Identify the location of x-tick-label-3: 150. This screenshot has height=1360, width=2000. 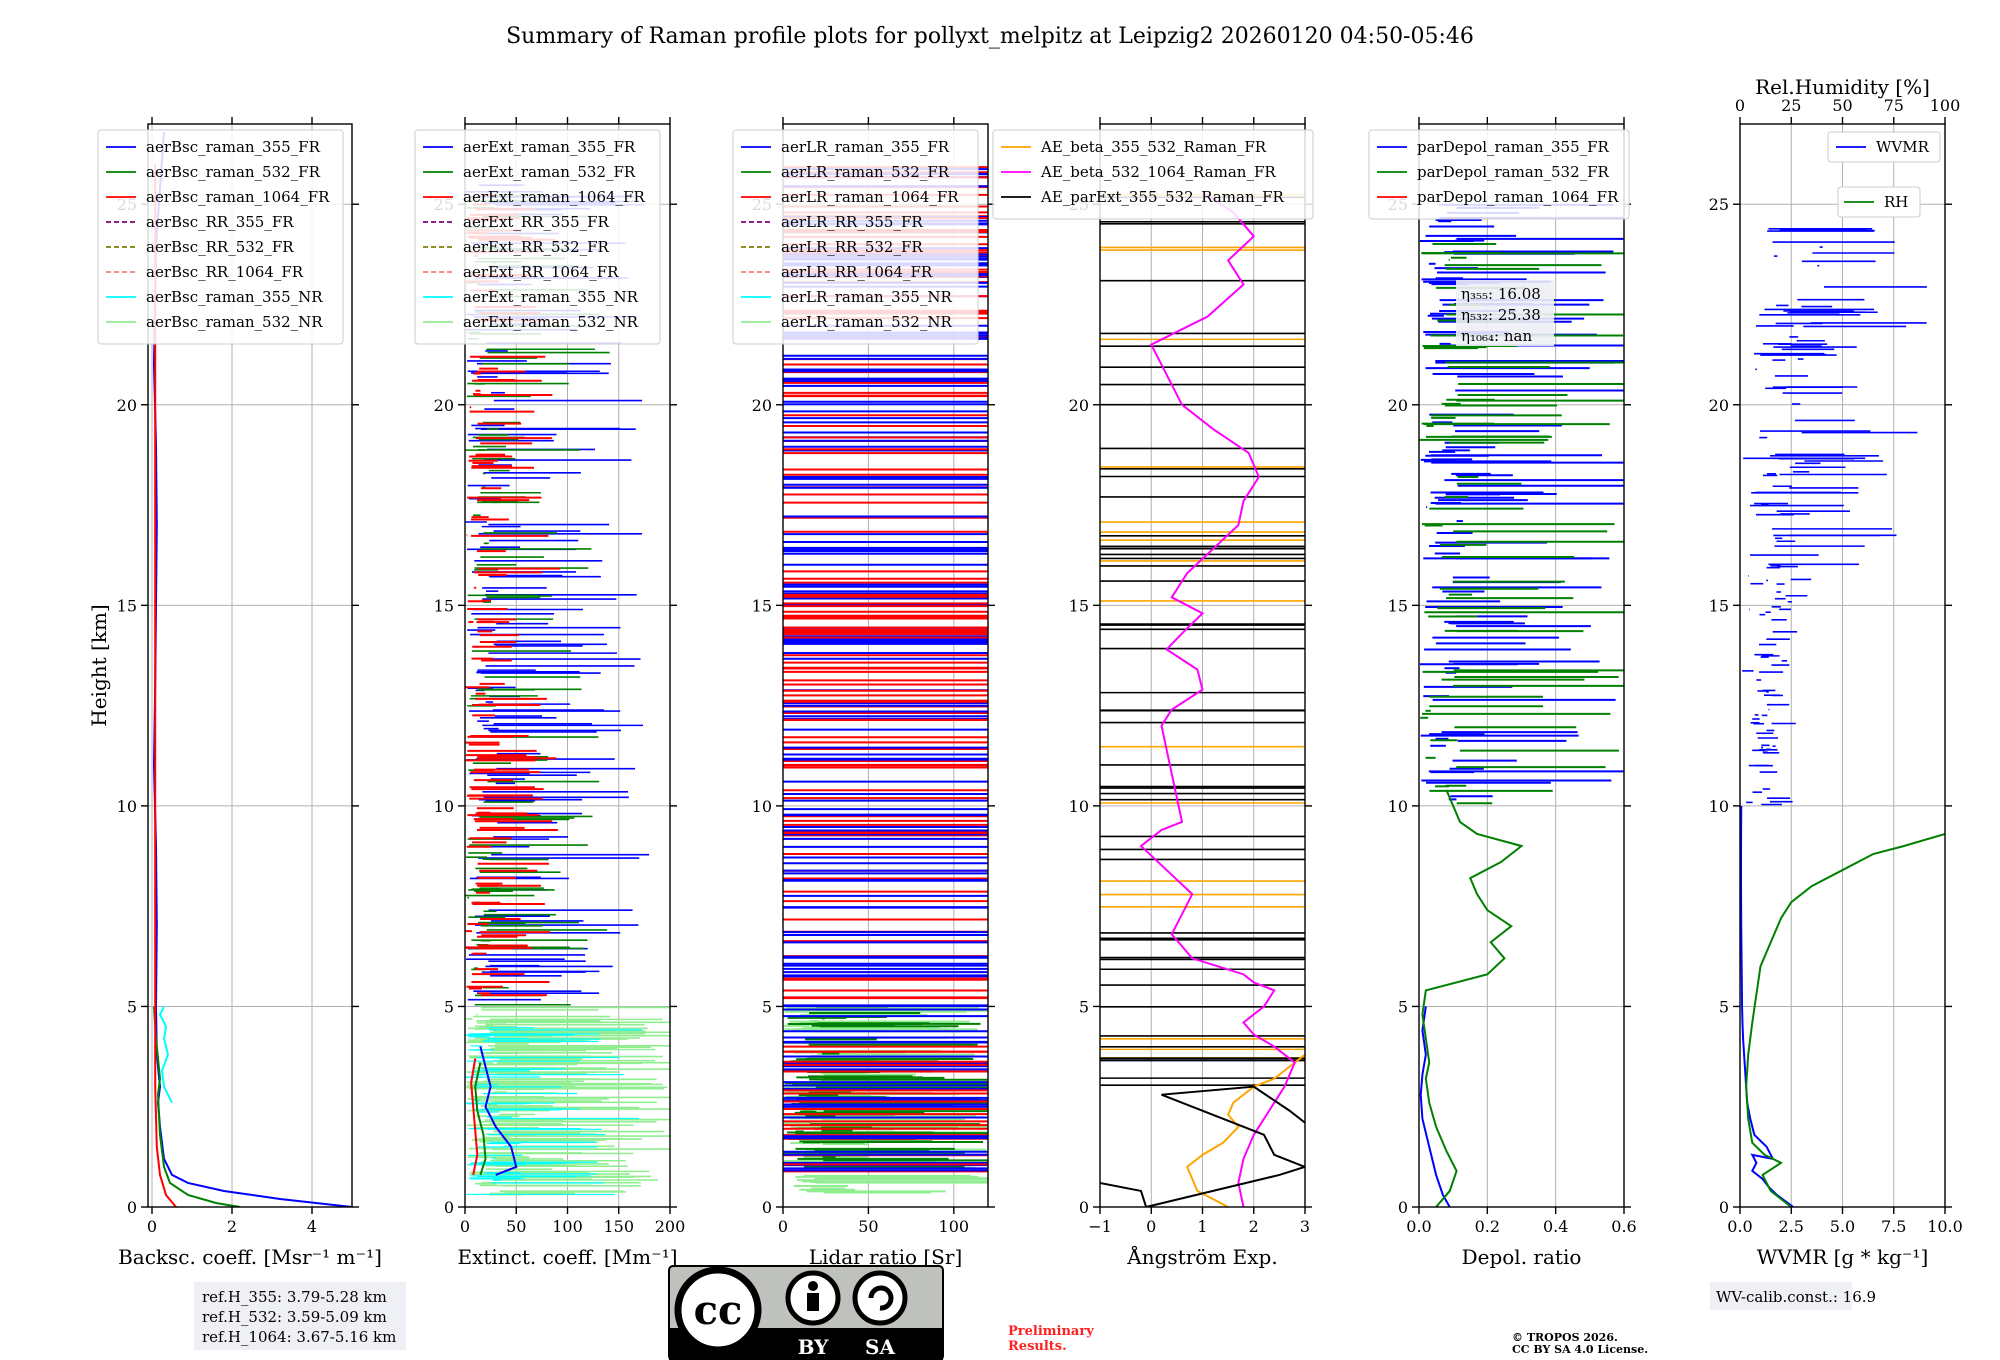
(618, 1226).